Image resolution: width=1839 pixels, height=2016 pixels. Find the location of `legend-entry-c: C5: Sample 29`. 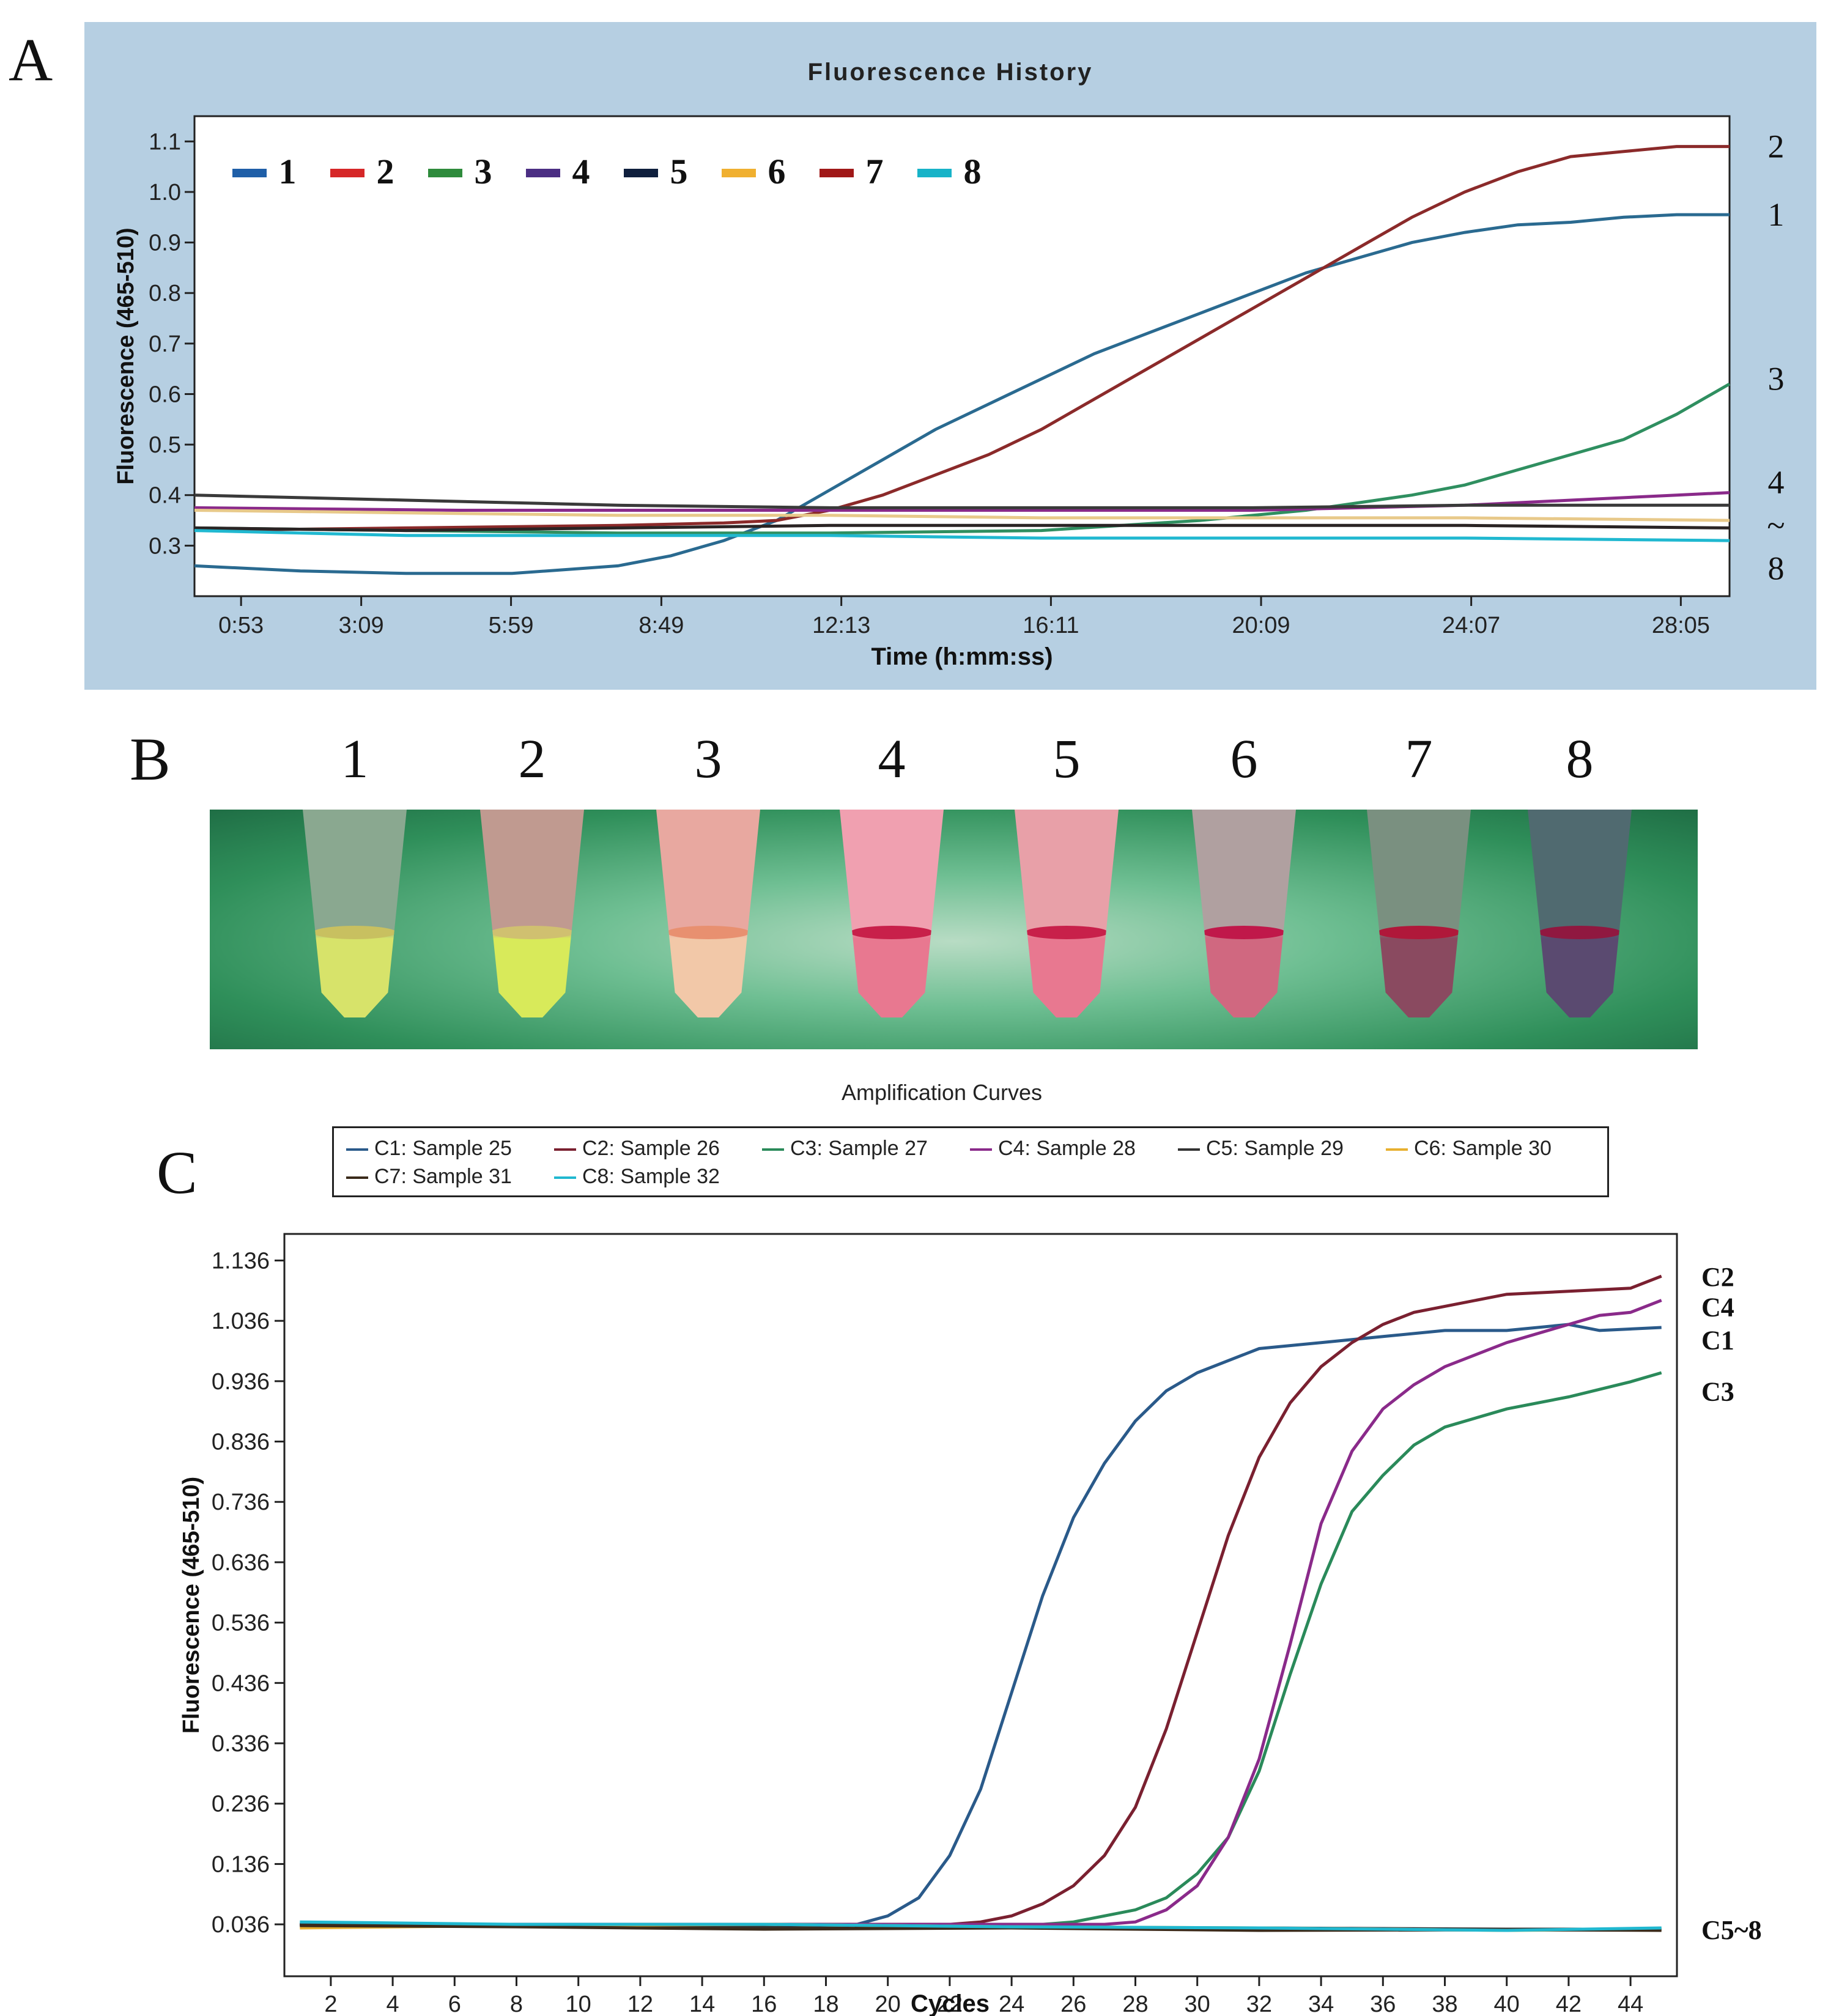

legend-entry-c: C5: Sample 29 is located at coordinates (1261, 1149).